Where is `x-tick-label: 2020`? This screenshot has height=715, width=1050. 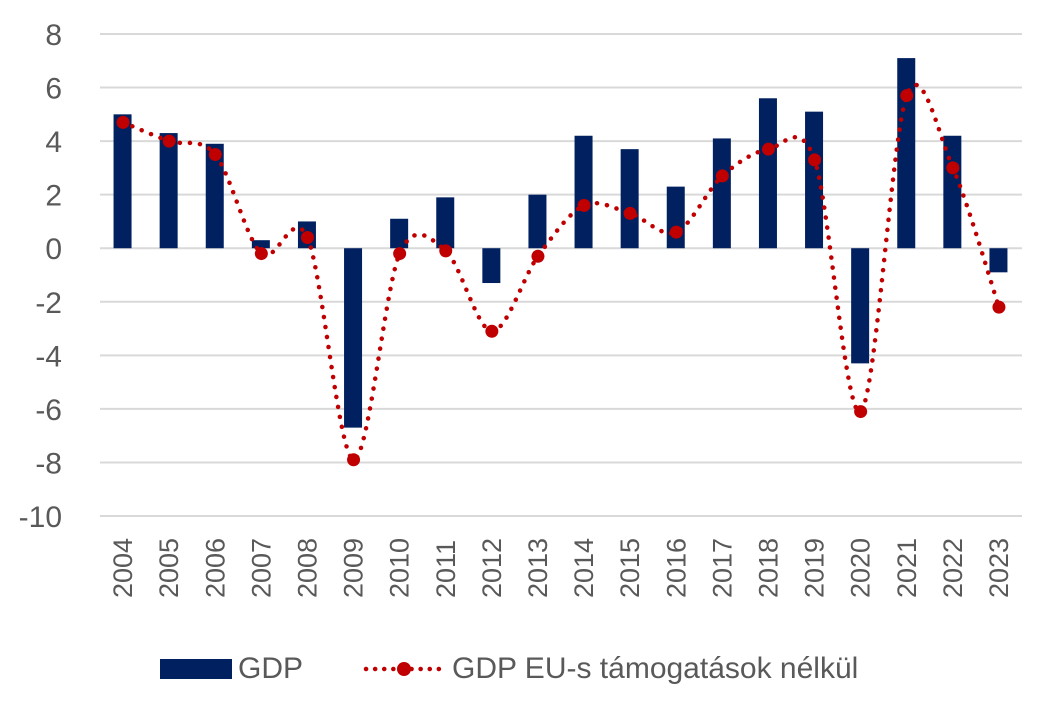
x-tick-label: 2020 is located at coordinates (861, 568).